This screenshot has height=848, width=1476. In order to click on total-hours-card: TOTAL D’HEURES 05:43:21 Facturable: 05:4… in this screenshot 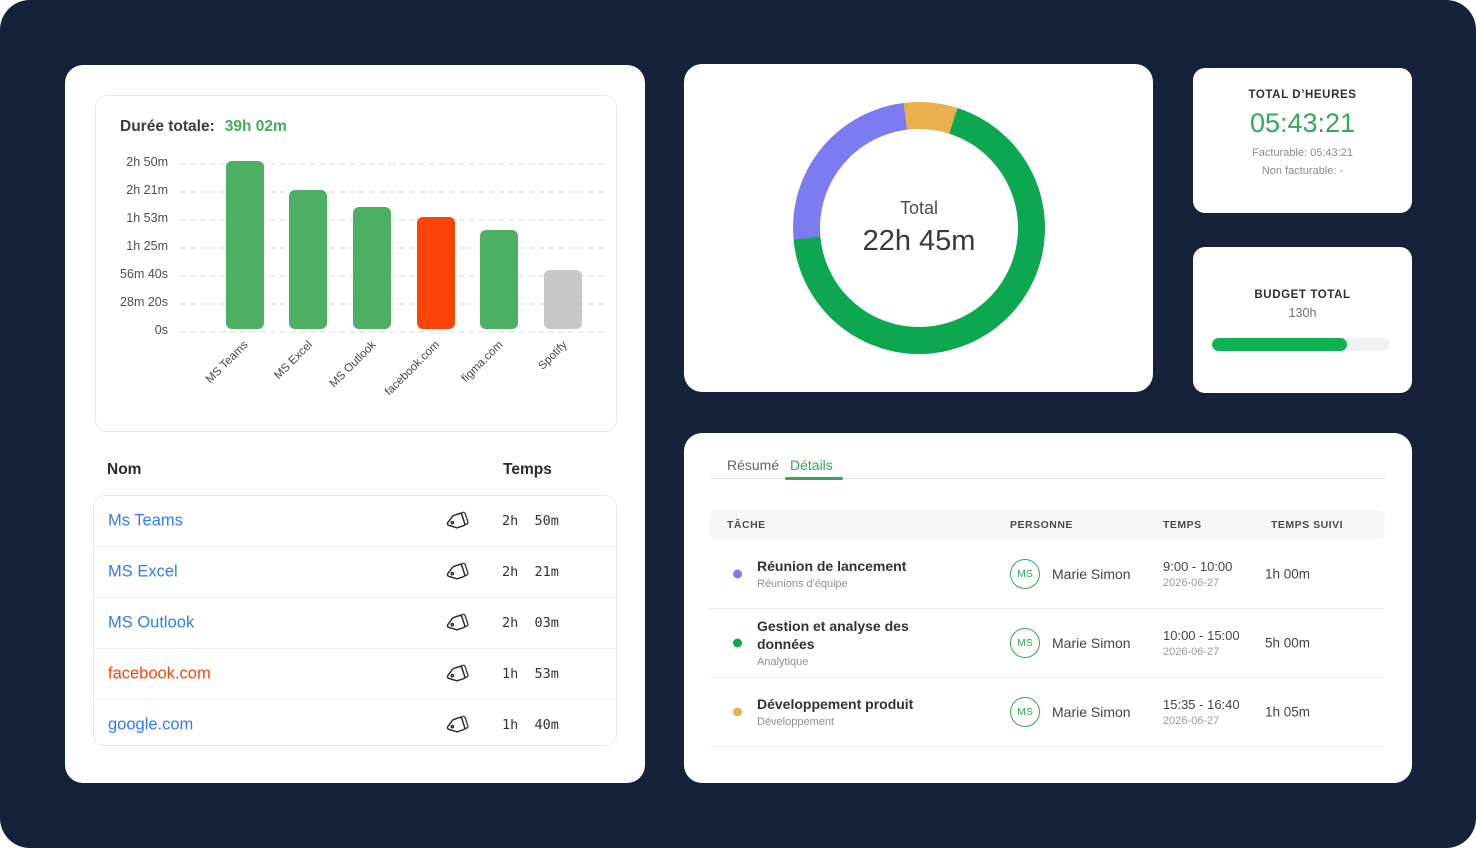, I will do `click(1302, 140)`.